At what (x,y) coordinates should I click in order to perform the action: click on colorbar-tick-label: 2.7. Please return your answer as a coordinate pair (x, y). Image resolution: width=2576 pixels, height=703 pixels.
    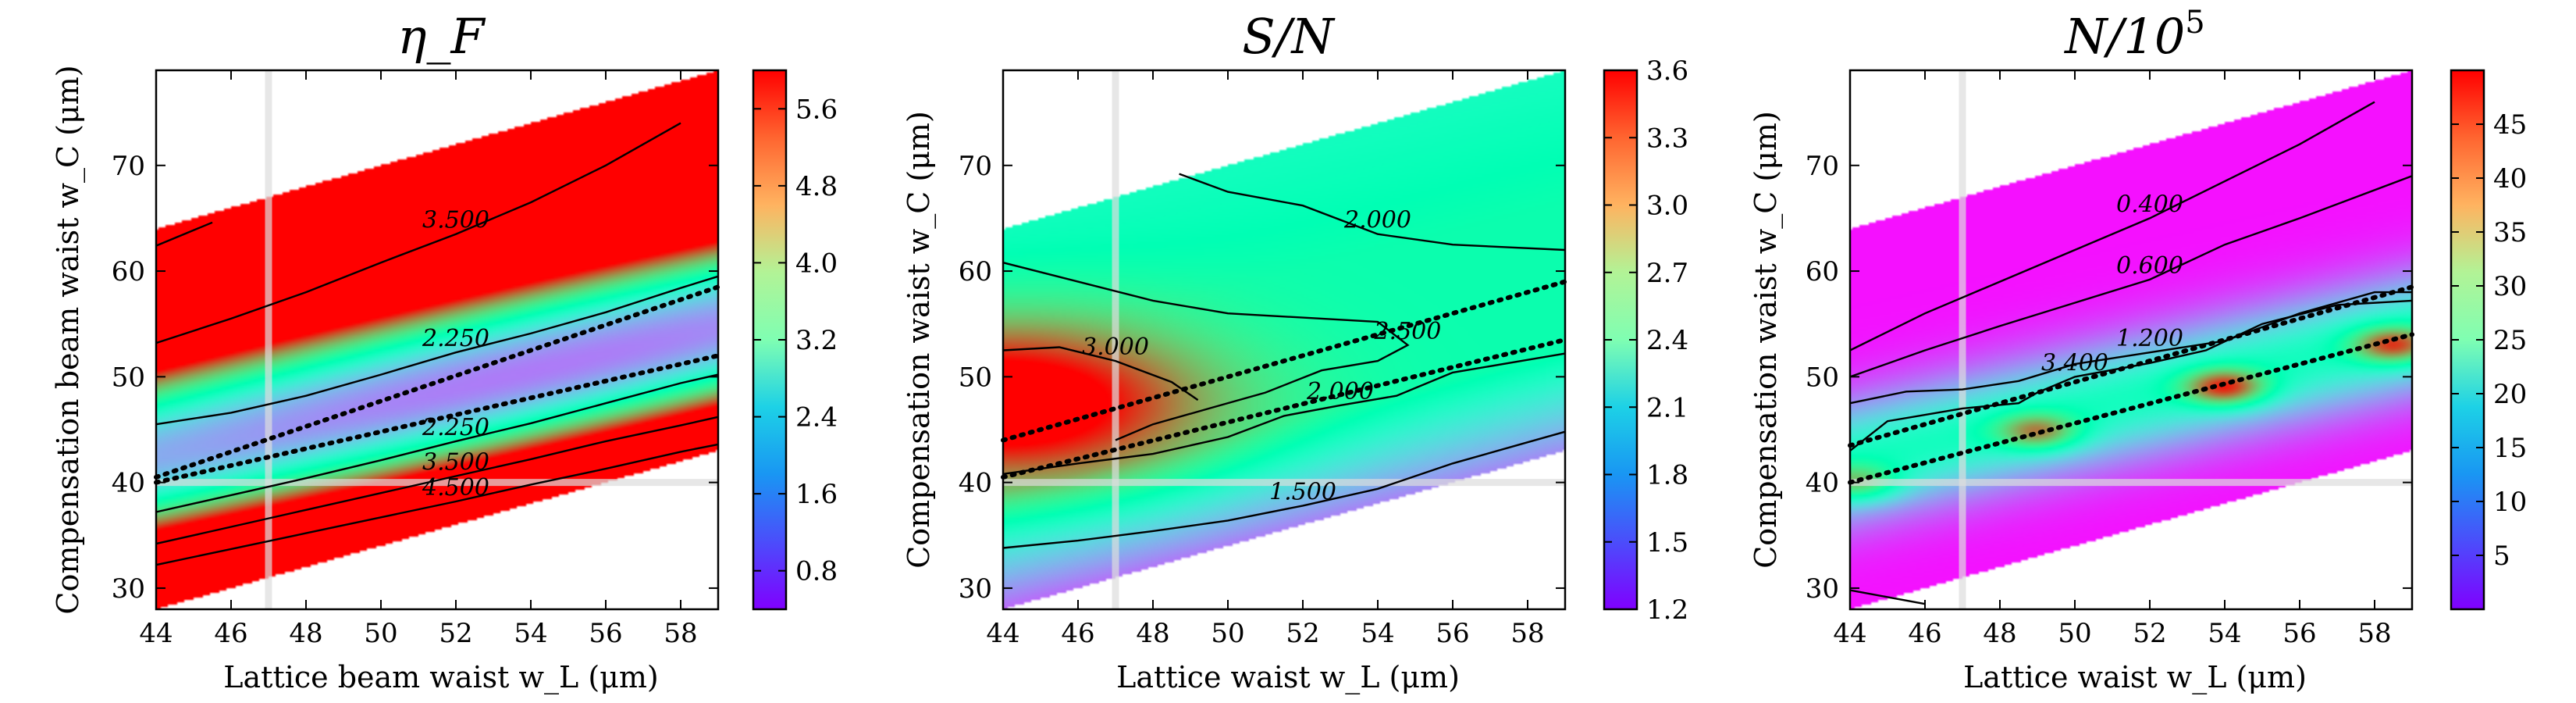
    Looking at the image, I should click on (1667, 273).